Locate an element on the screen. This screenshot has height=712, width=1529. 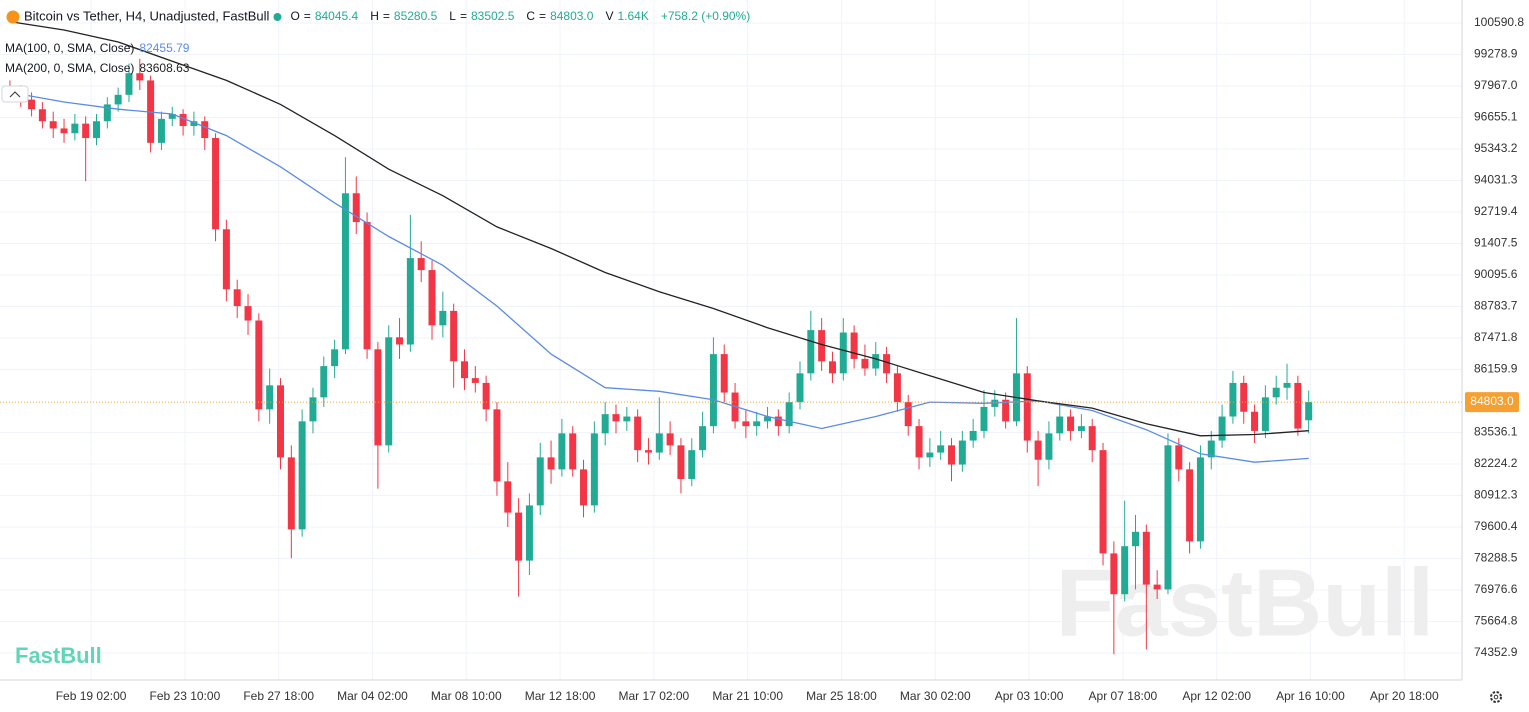
collapse-button is located at coordinates (15, 94).